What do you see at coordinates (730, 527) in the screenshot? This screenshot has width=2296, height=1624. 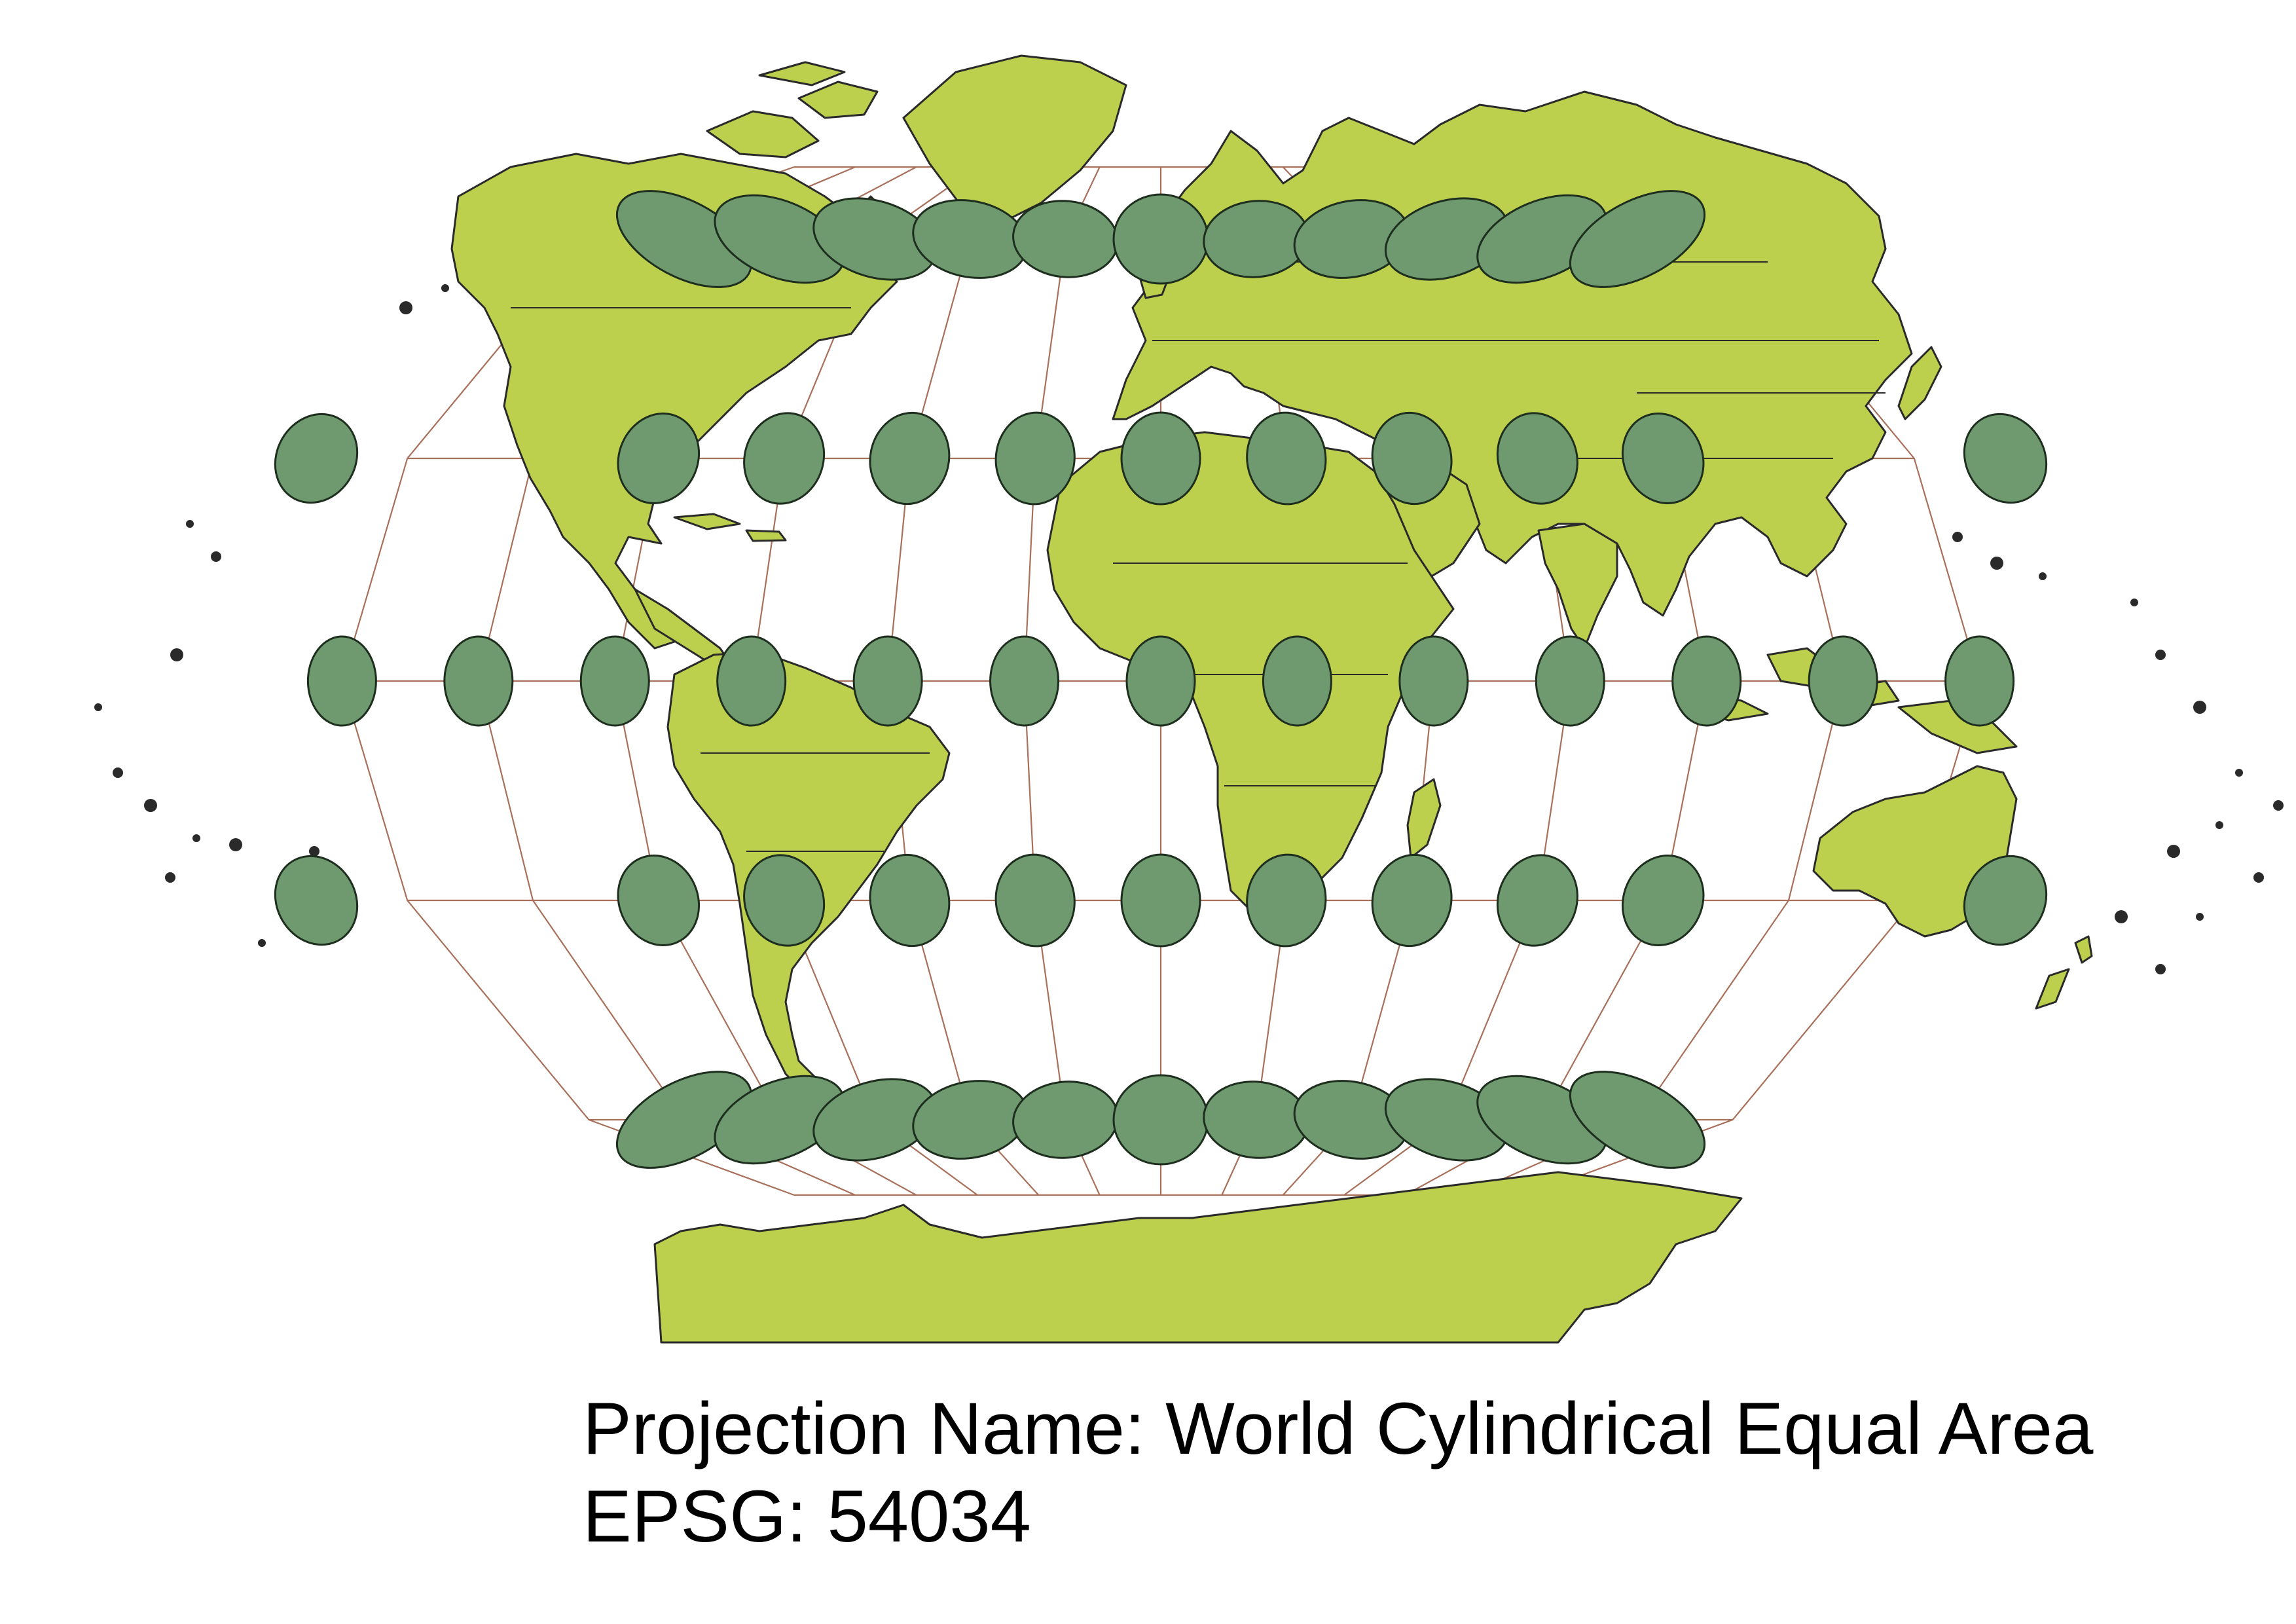 I see `caribbean-islands` at bounding box center [730, 527].